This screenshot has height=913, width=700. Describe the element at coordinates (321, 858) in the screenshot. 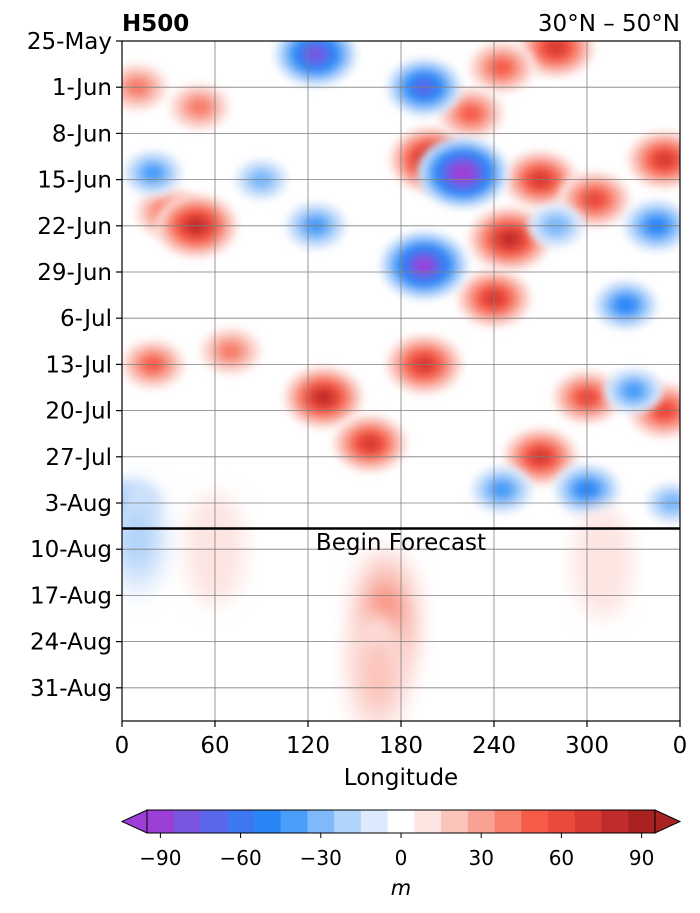

I see `colorbar-tick-label: −30` at that location.